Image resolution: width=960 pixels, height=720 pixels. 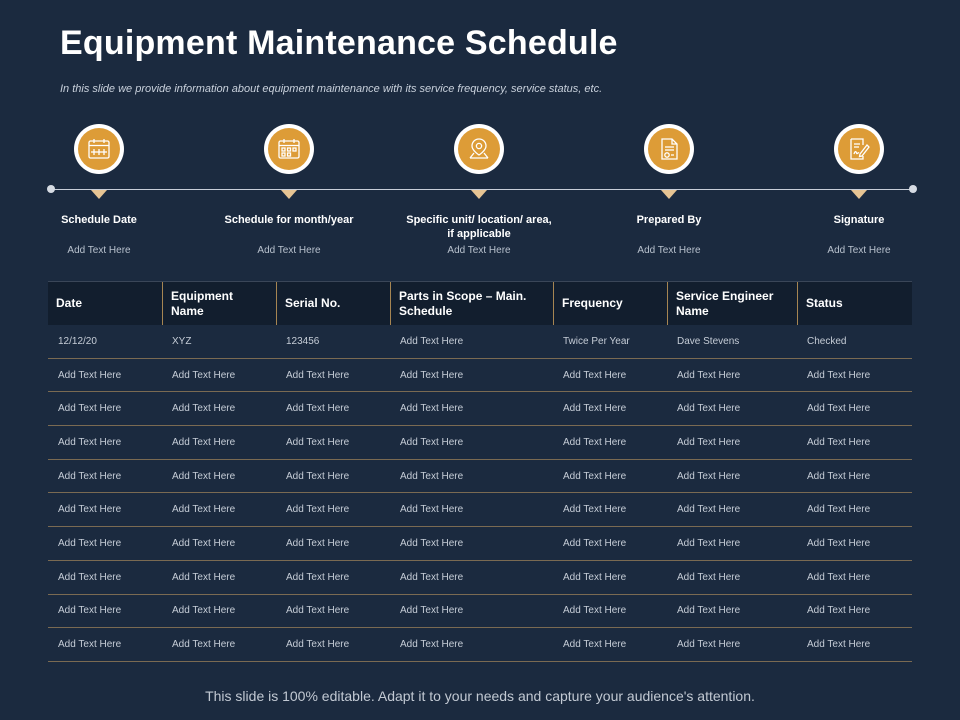 What do you see at coordinates (913, 189) in the screenshot?
I see `timeline-end-dot` at bounding box center [913, 189].